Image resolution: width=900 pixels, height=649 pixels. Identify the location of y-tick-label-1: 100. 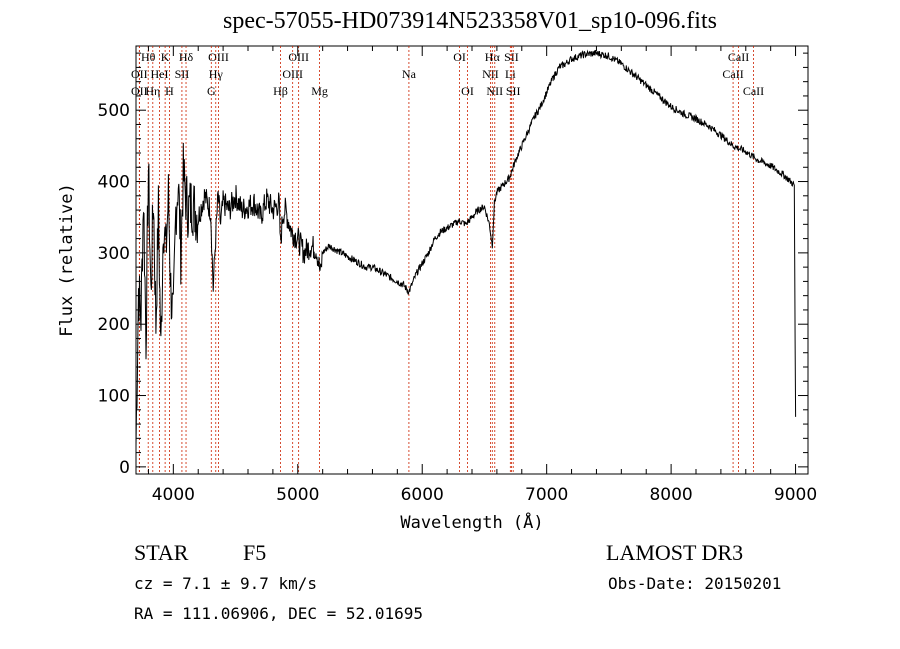
(114, 397).